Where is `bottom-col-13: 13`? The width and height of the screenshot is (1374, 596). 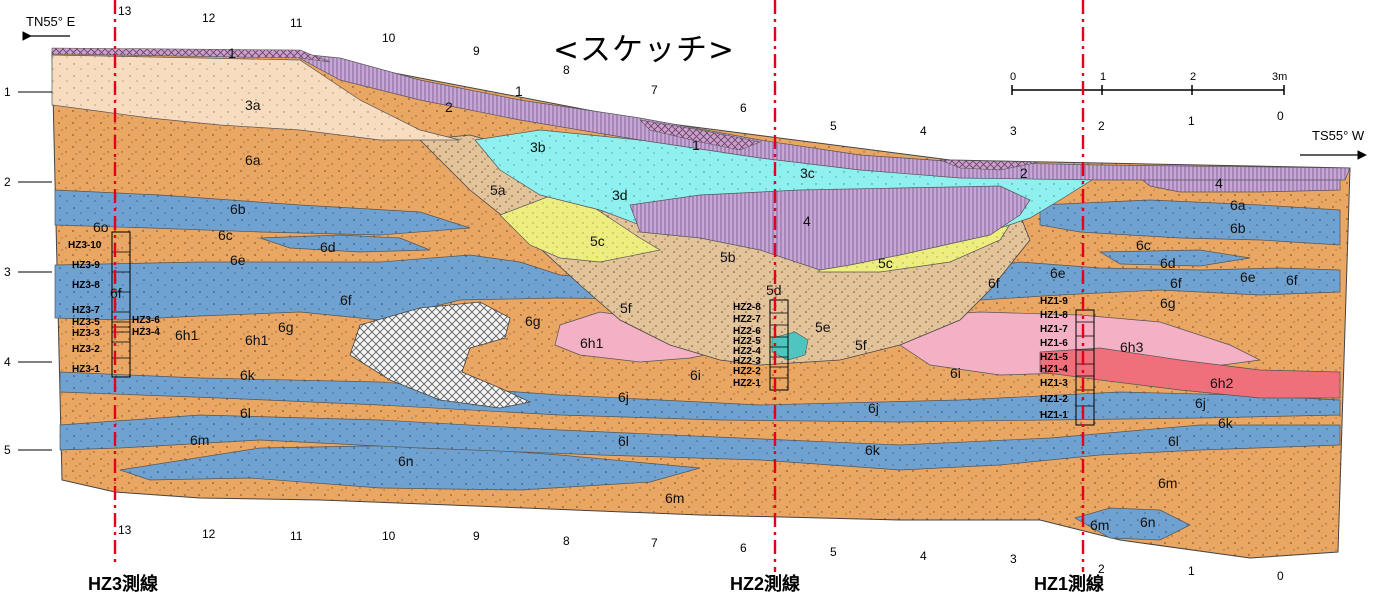
bottom-col-13: 13 is located at coordinates (125, 530).